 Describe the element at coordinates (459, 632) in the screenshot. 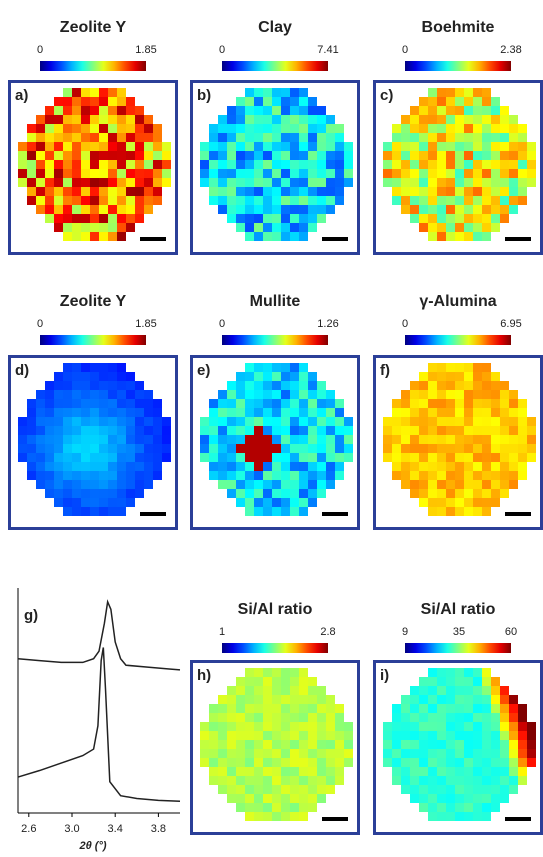

I see `colorbar-tick-label: 35` at that location.